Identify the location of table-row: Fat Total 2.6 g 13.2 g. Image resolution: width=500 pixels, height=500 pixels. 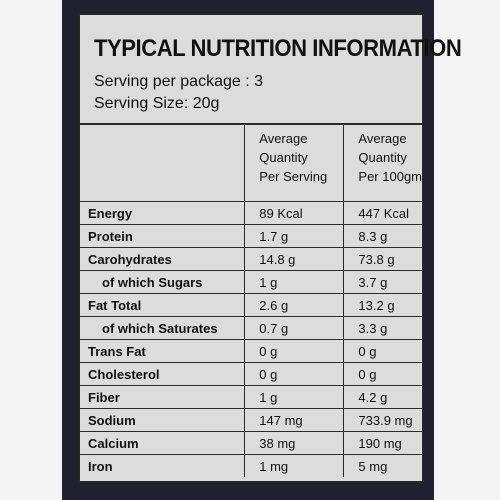
(251, 305).